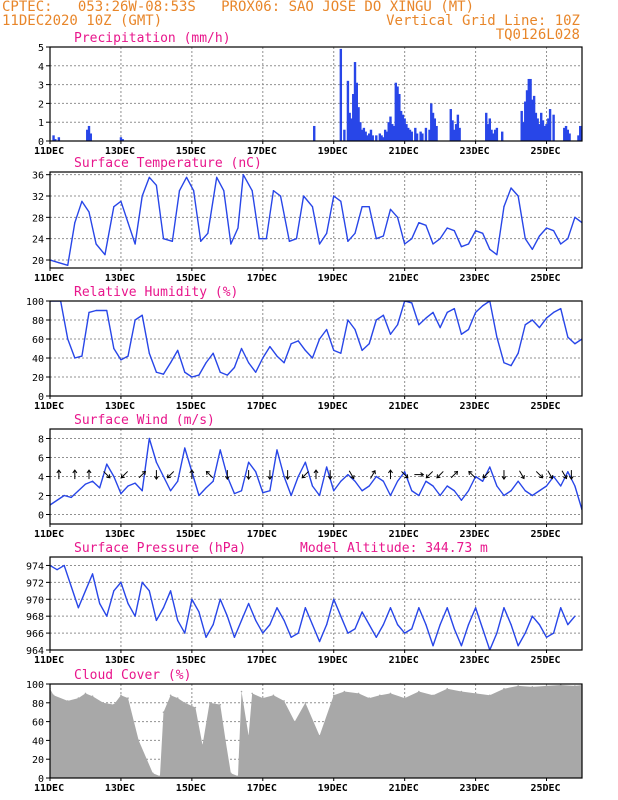 The height and width of the screenshot is (800, 618). I want to click on rh-frame, so click(316, 348).